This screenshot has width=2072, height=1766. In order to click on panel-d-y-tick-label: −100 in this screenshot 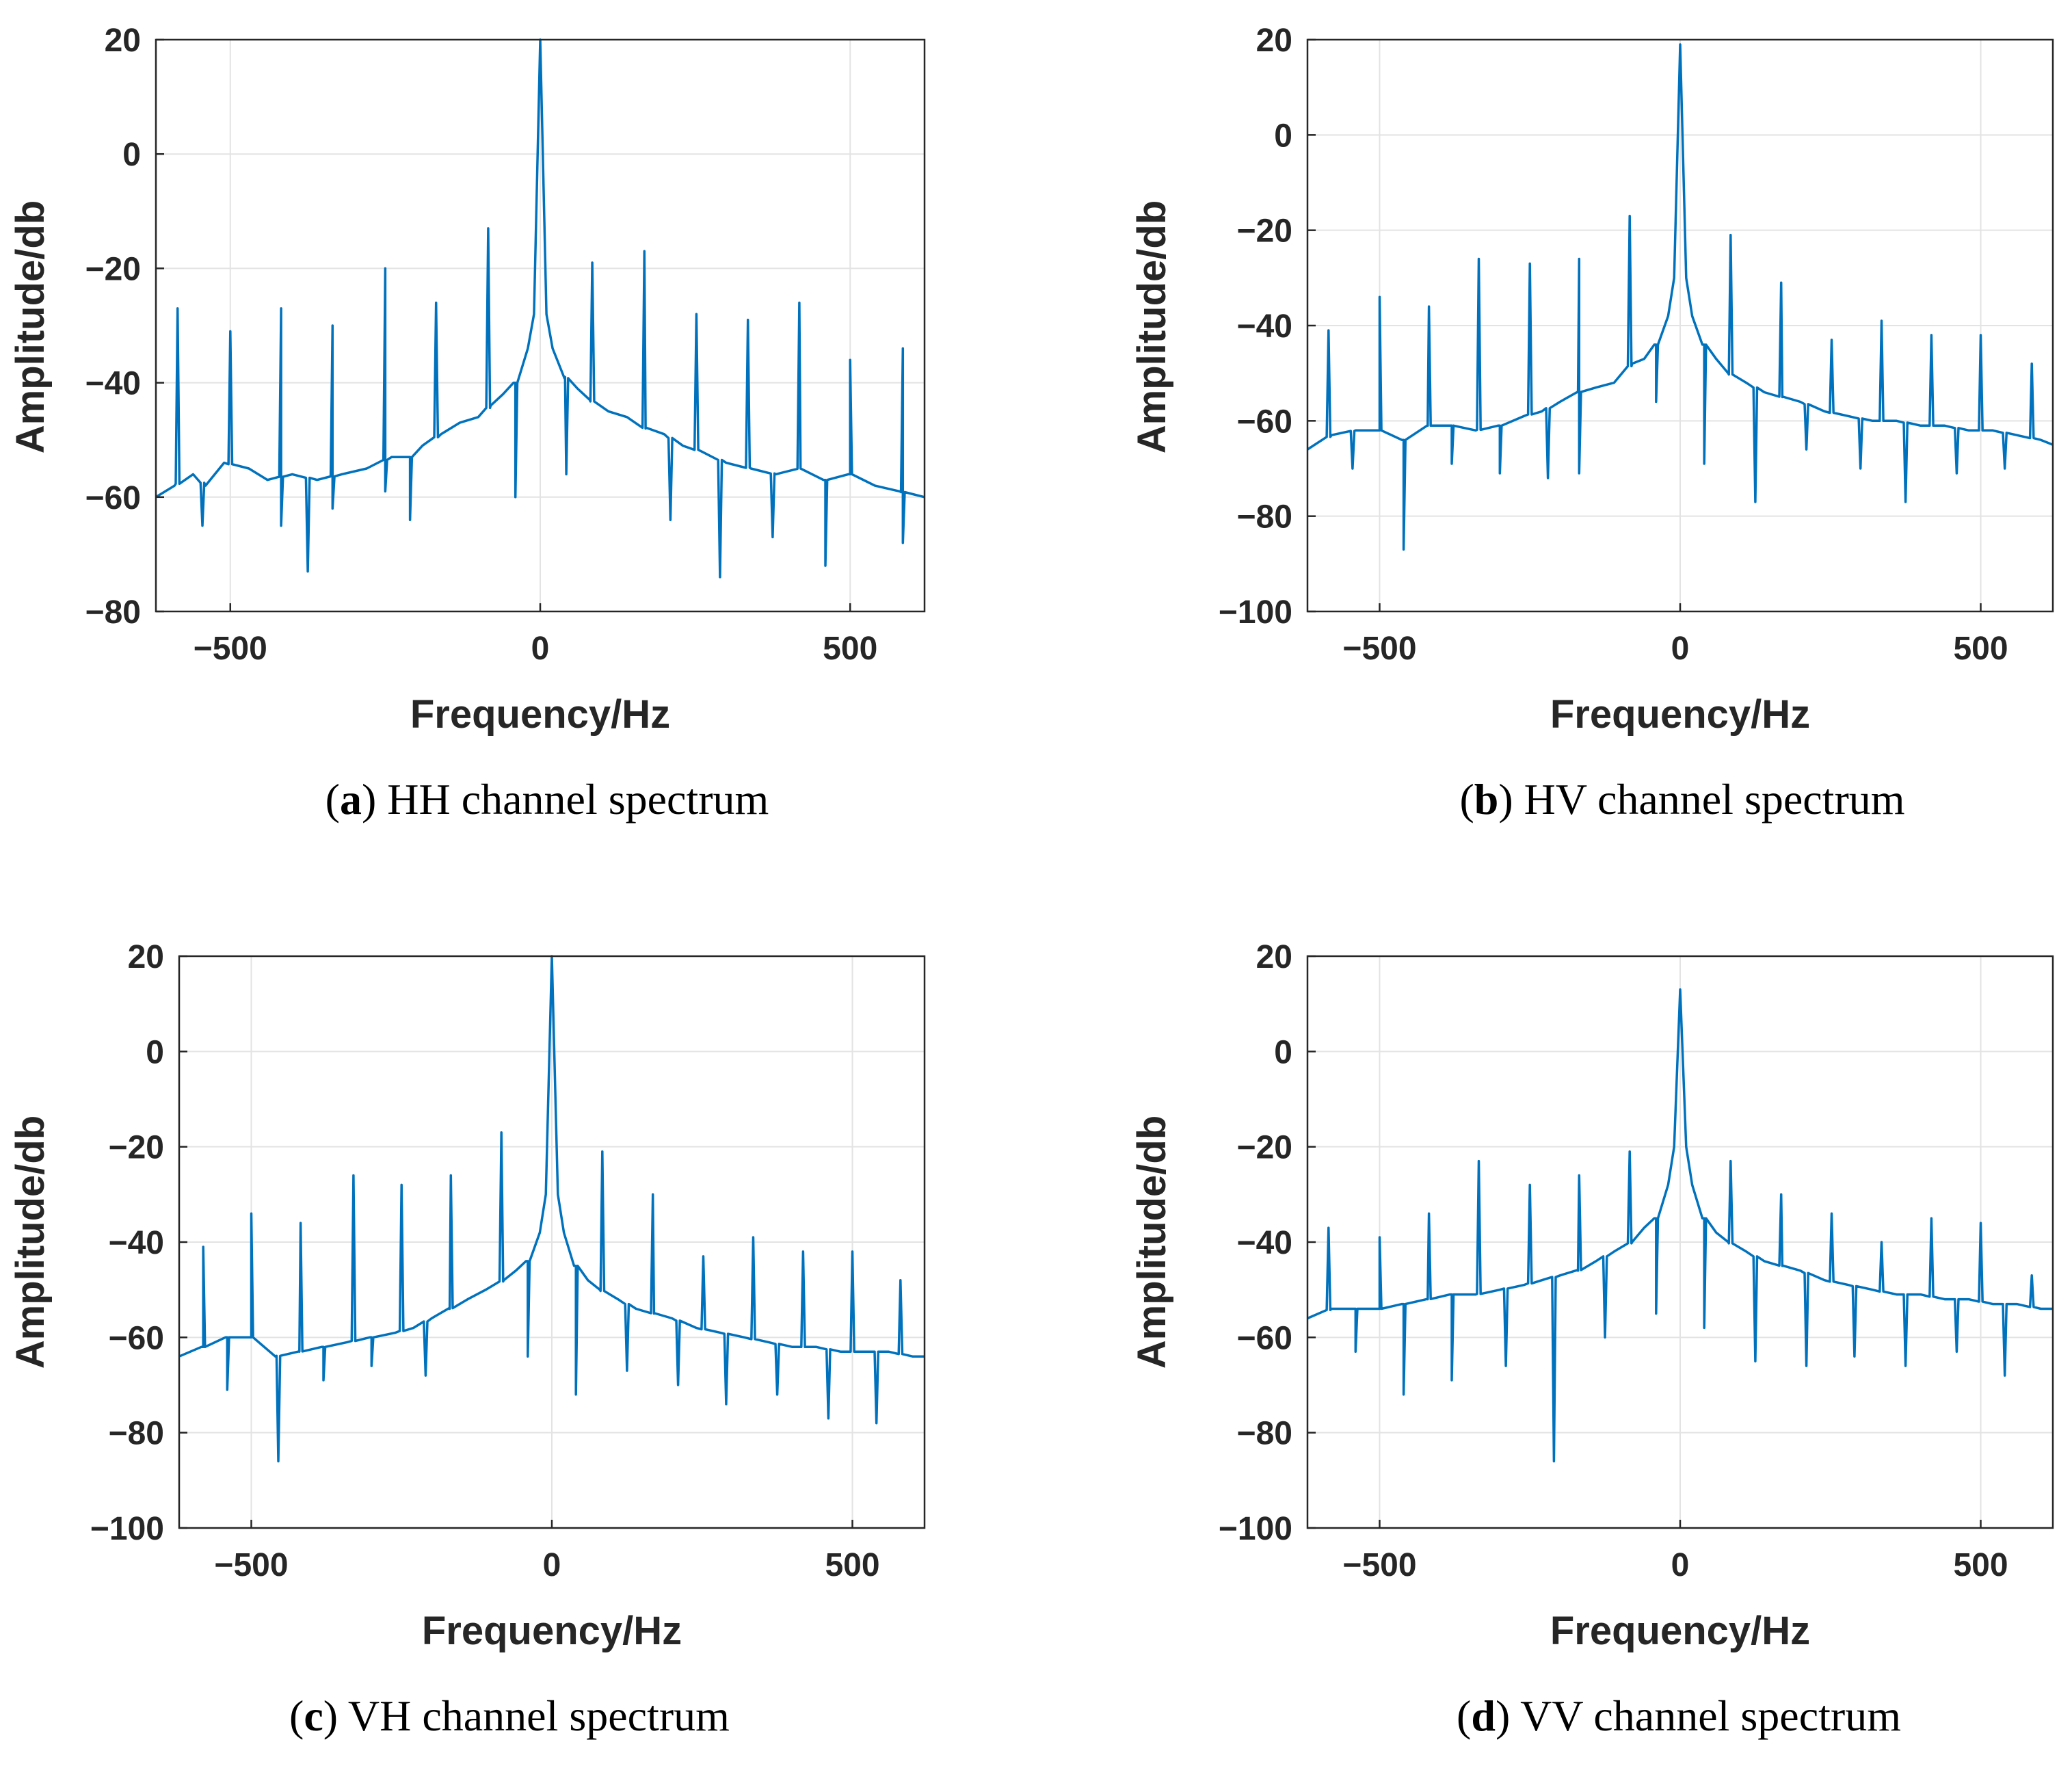, I will do `click(1255, 1529)`.